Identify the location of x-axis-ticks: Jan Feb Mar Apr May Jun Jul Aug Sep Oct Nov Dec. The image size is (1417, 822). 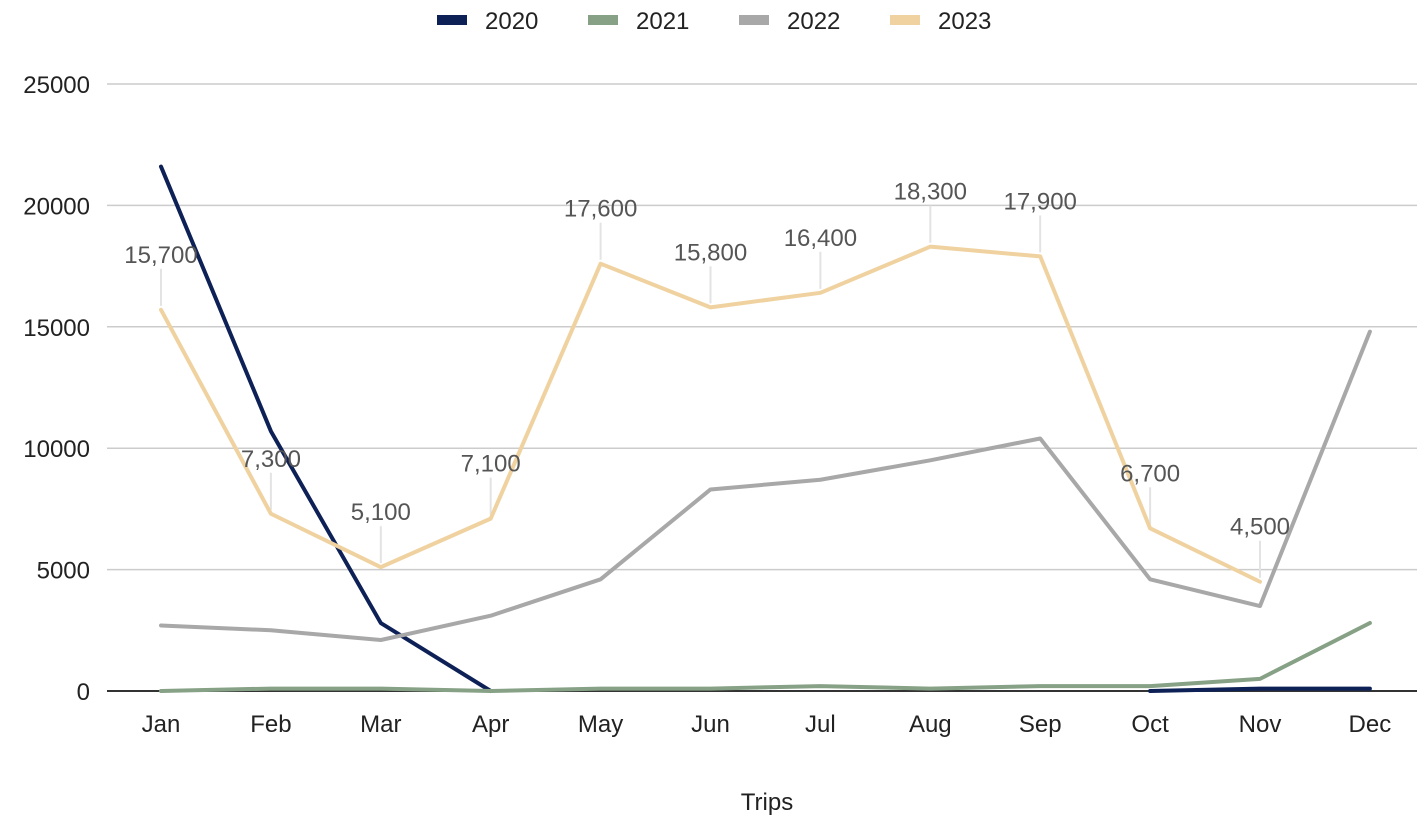
(767, 724).